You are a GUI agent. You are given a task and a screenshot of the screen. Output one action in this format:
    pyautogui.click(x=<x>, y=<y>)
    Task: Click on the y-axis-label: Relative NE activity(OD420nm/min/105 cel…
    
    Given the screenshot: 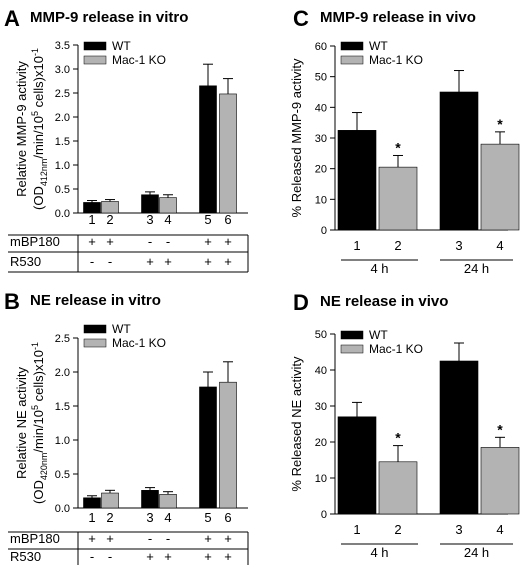 What is the action you would take?
    pyautogui.click(x=31, y=423)
    